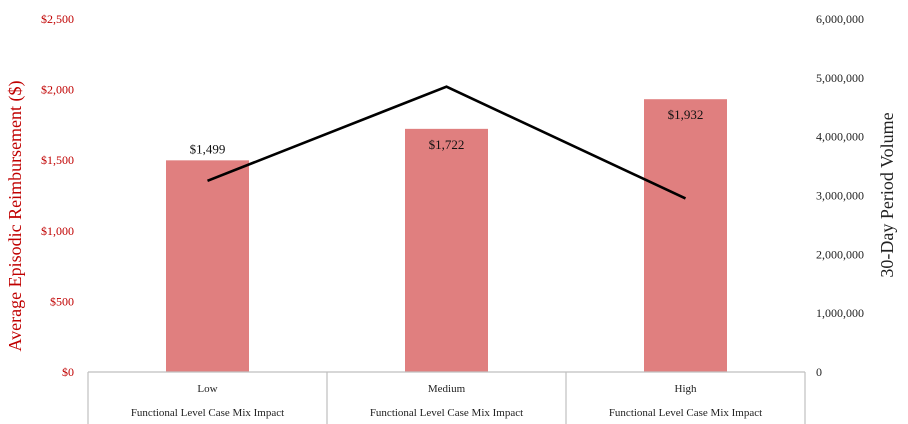  I want to click on y2-tick-label-right: 2,000,000, so click(840, 254).